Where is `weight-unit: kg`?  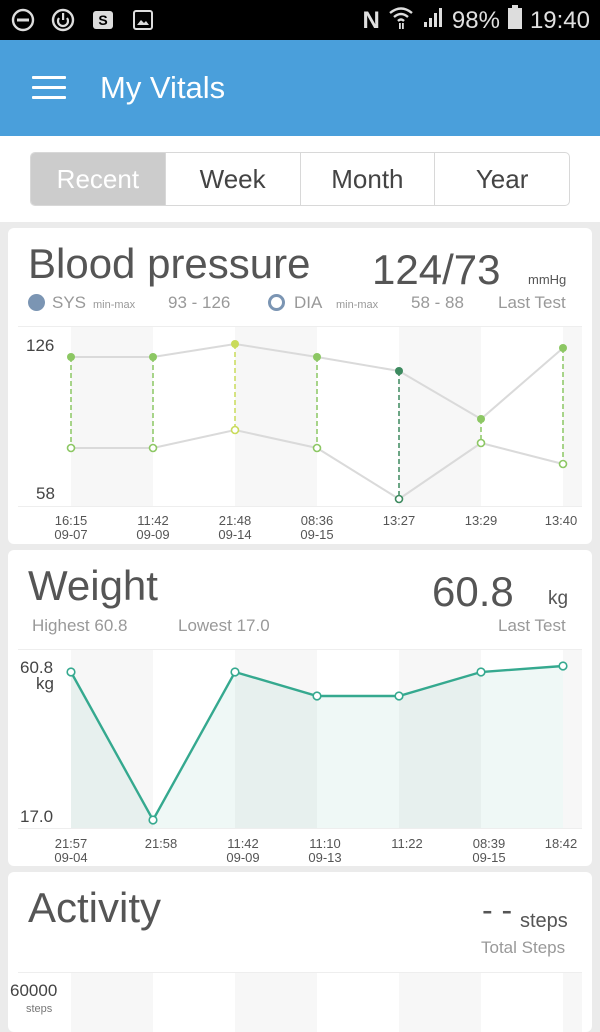
weight-unit: kg is located at coordinates (558, 598).